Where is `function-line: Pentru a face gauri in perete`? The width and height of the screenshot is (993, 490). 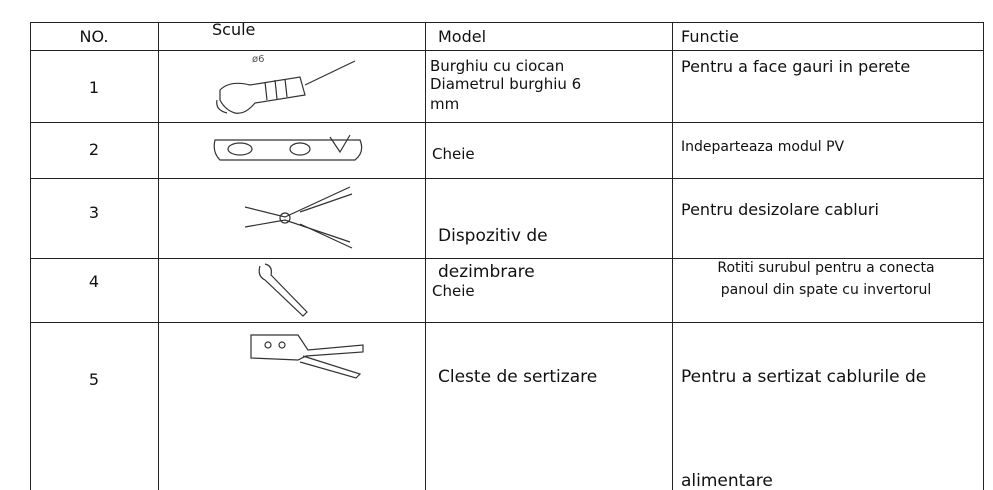
function-line: Pentru a face gauri in perete is located at coordinates (796, 66).